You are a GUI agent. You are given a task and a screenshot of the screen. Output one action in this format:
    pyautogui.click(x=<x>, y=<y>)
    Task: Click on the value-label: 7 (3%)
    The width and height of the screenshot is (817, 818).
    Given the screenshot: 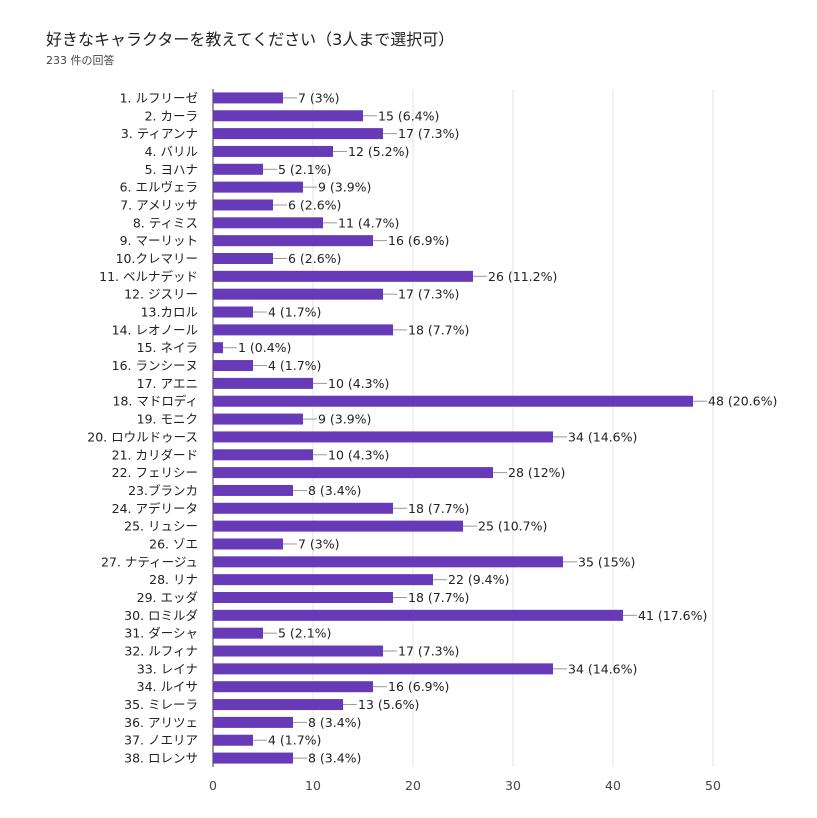 What is the action you would take?
    pyautogui.click(x=319, y=97)
    